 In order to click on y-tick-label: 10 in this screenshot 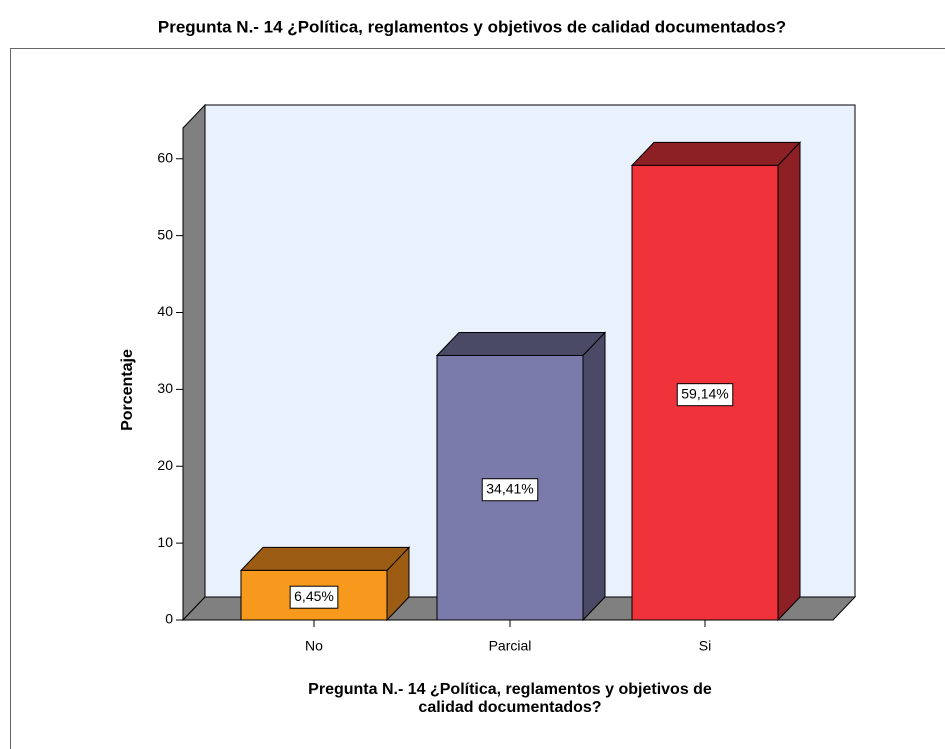, I will do `click(165, 542)`.